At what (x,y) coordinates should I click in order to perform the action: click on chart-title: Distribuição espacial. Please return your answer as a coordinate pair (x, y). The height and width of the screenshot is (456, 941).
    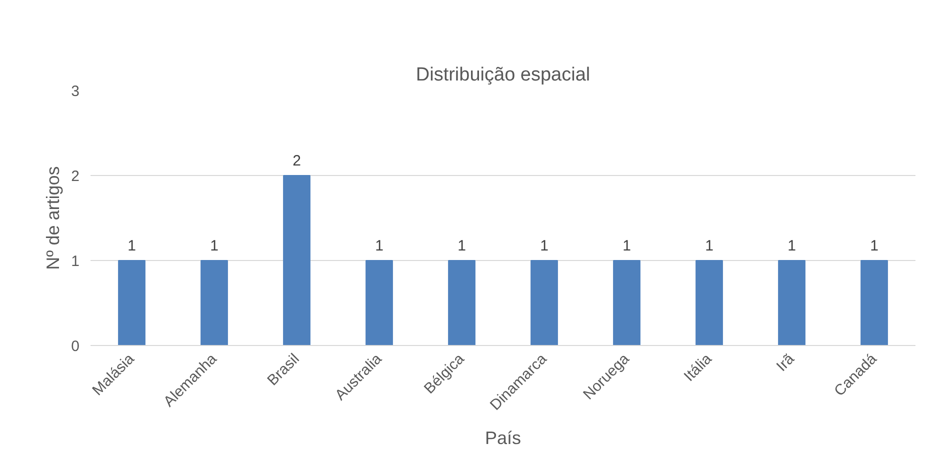
    Looking at the image, I should click on (503, 75).